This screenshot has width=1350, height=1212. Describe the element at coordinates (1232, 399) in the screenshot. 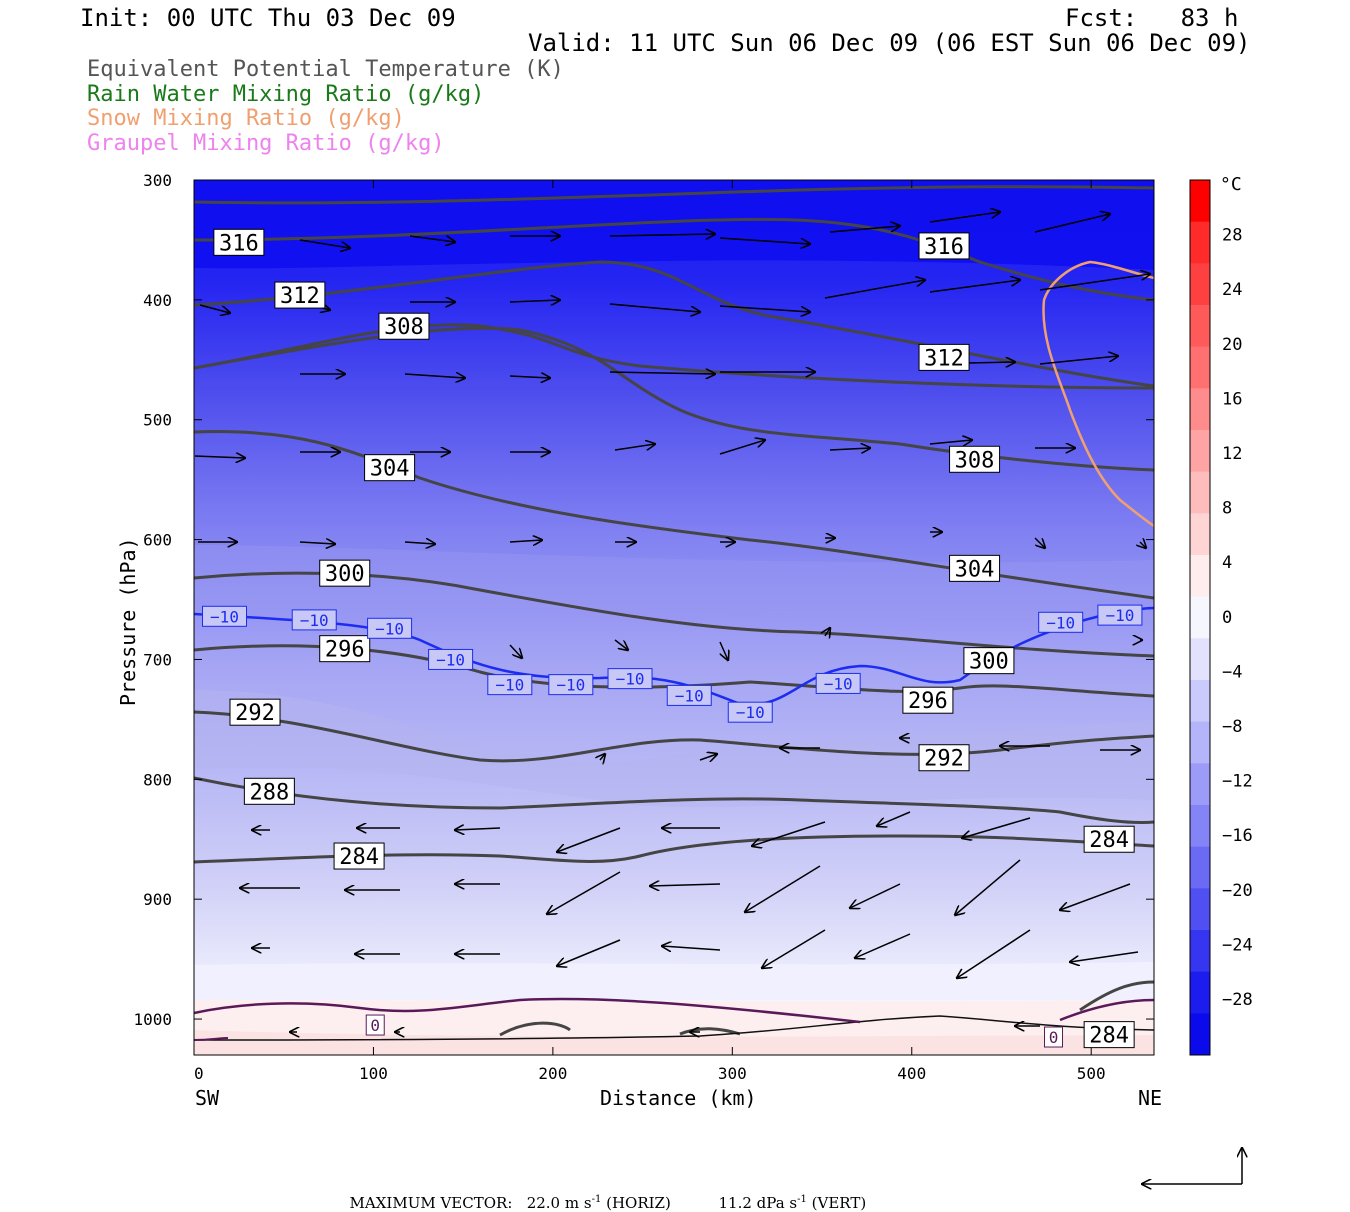

I see `colorbar-tick-label: 16` at that location.